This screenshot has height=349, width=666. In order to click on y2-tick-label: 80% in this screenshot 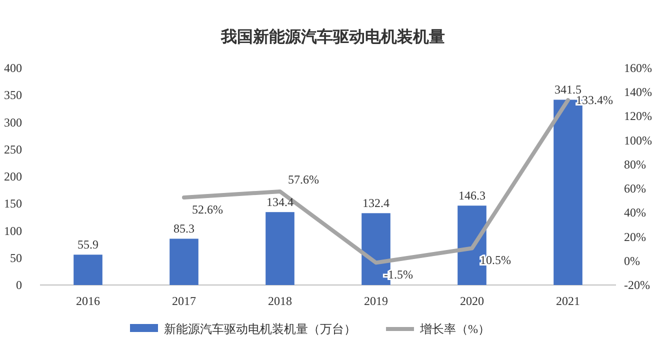, I will do `click(635, 164)`.